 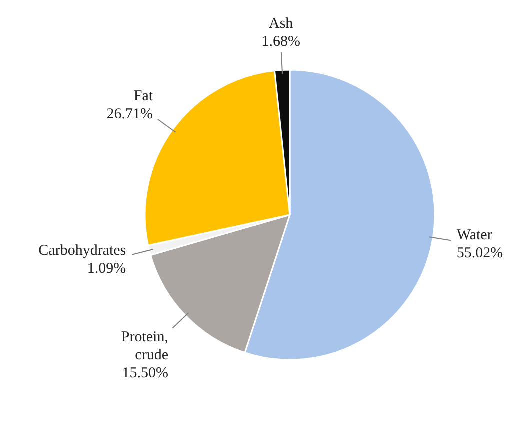 I want to click on data-label: 55.02%, so click(x=480, y=253).